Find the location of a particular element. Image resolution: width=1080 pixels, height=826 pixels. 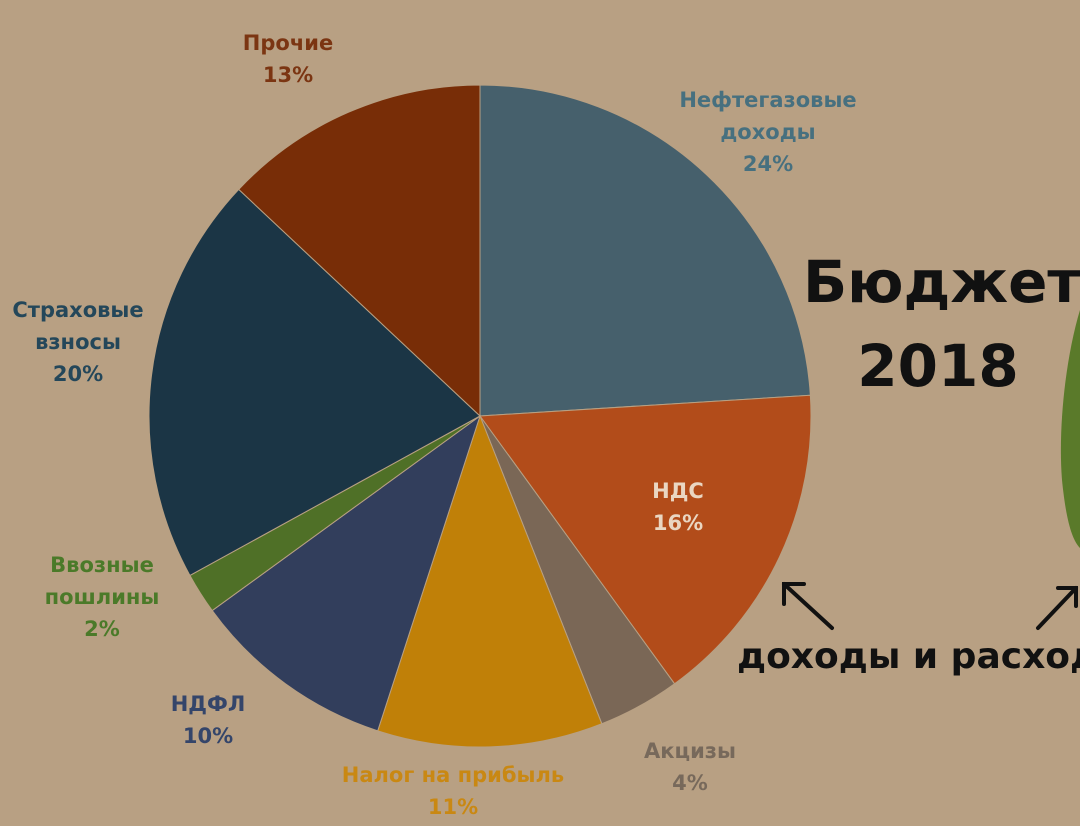

slice-value-label: 2% is located at coordinates (102, 629).